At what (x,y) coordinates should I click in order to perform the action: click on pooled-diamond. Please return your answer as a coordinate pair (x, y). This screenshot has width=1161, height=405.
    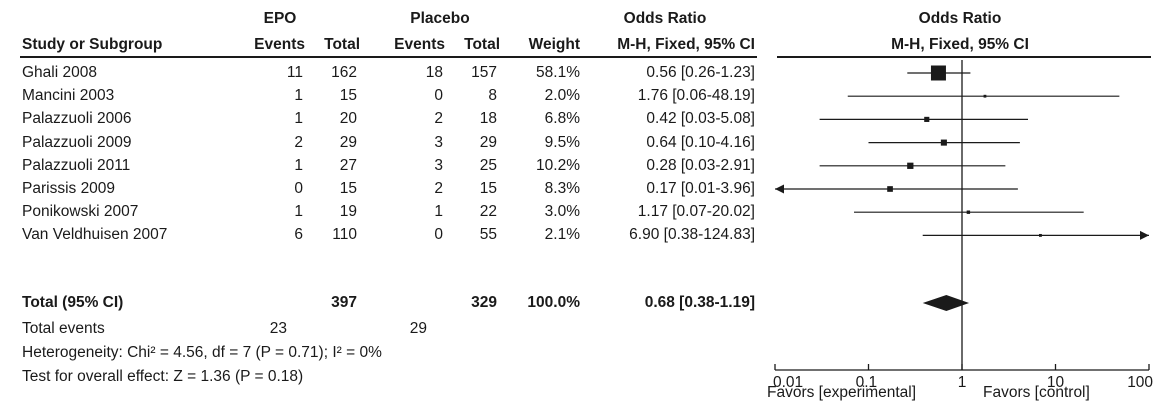
    Looking at the image, I should click on (946, 303).